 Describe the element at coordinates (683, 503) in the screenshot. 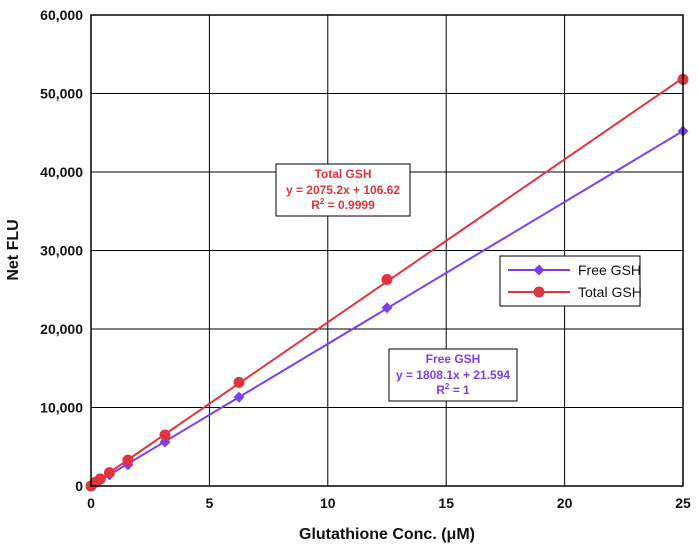

I see `x-tick-label: 25` at that location.